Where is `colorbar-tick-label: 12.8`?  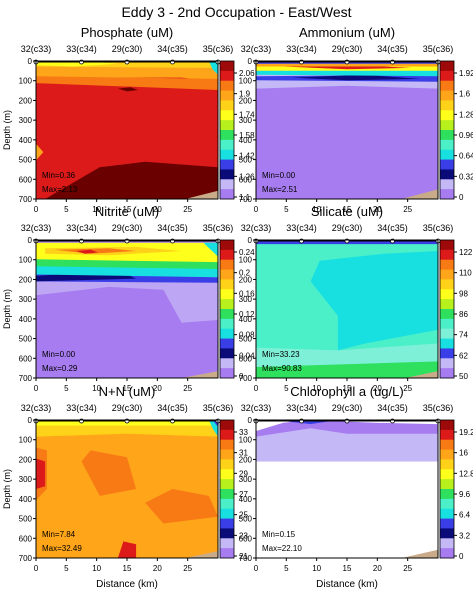
colorbar-tick-label: 12.8 is located at coordinates (466, 473).